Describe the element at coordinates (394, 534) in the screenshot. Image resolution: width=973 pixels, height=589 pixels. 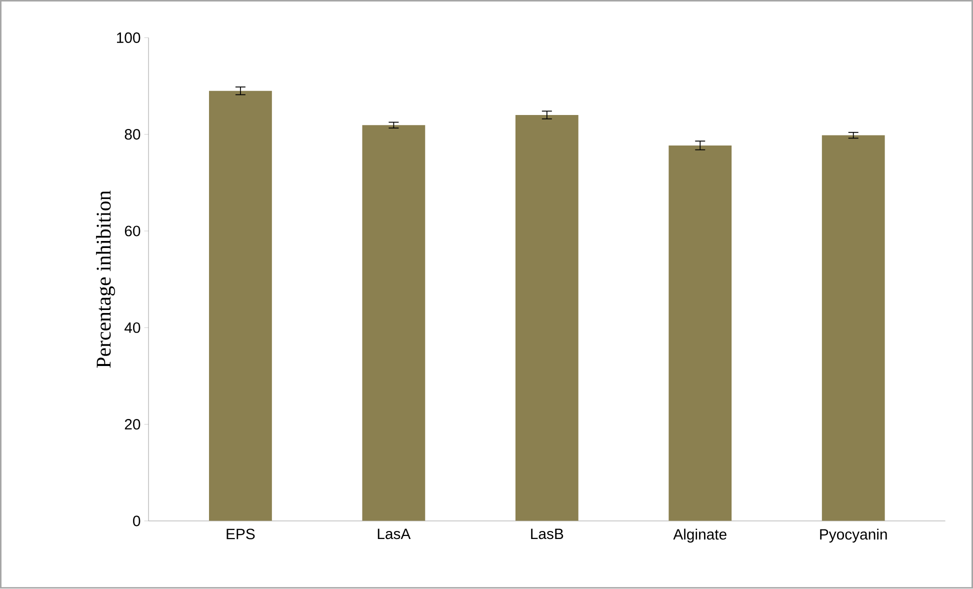
I see `x-tick-label: LasA` at that location.